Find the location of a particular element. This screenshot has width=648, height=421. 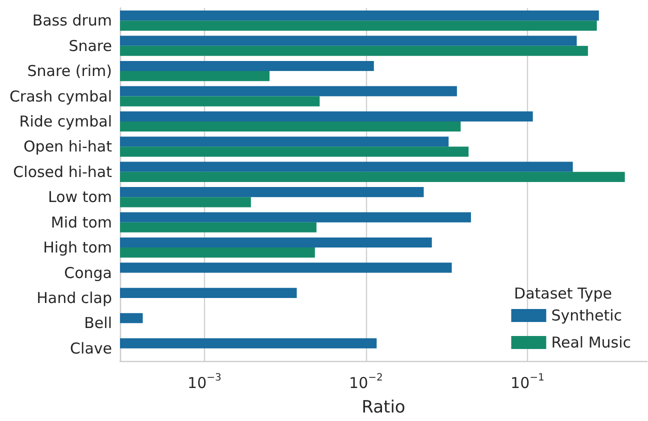

y-tick-label: Snare (rim) is located at coordinates (69, 71).